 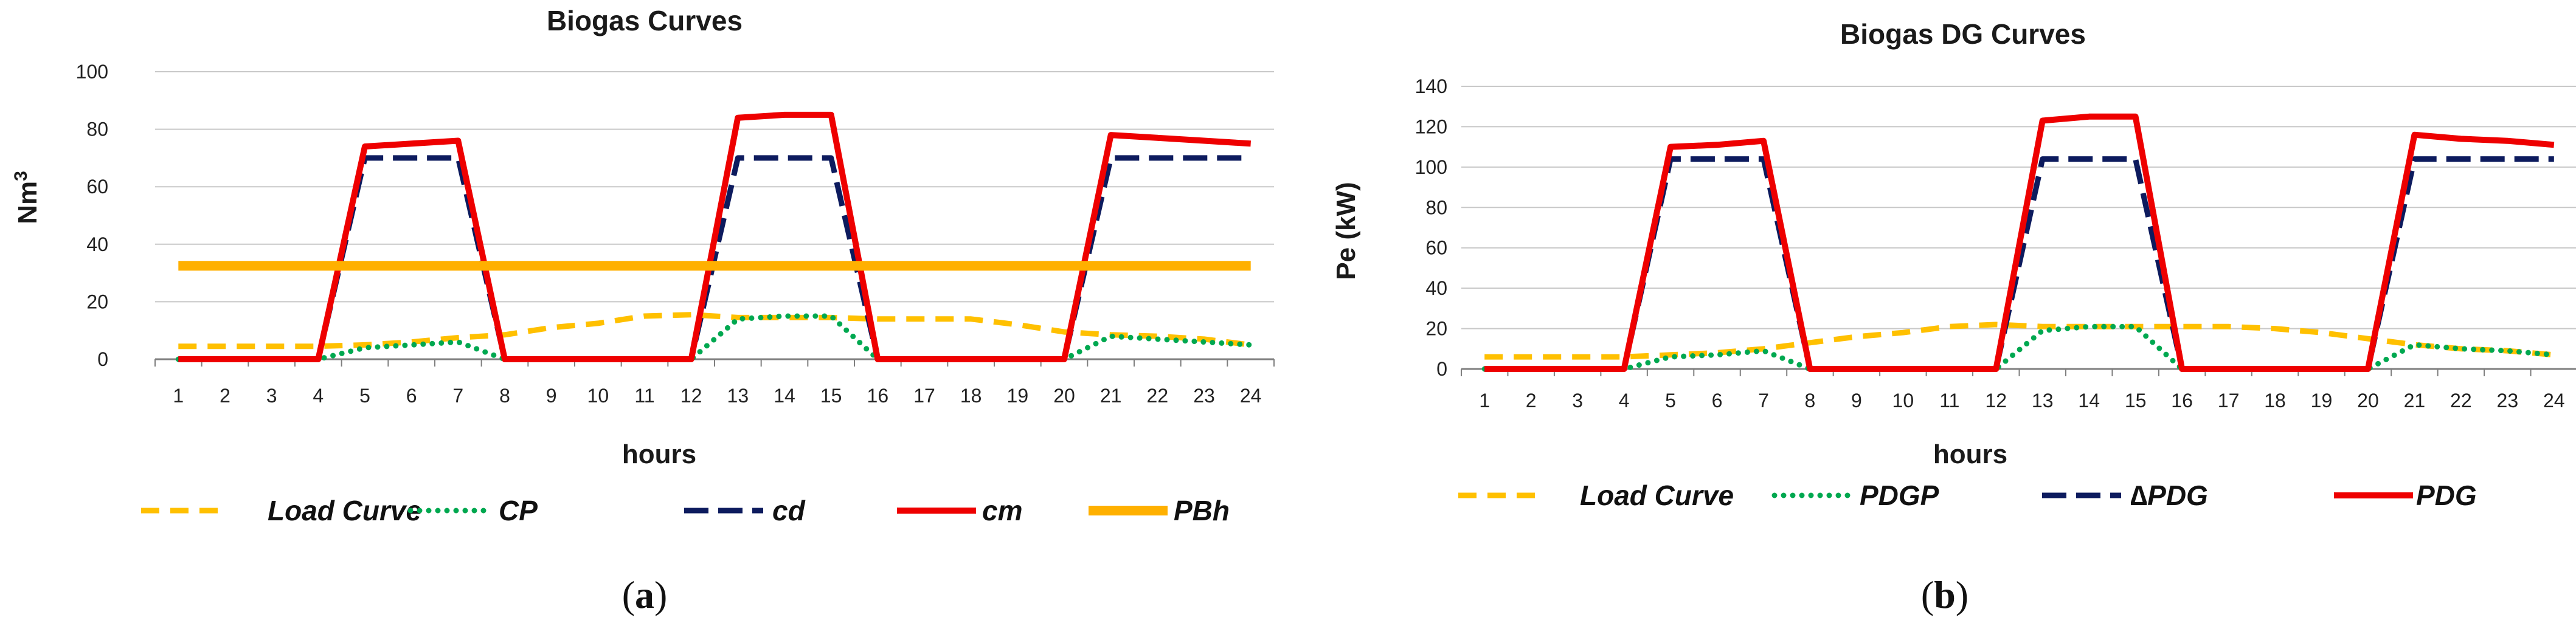 What do you see at coordinates (1967, 495) in the screenshot?
I see `legend: Load Curve PDGP ∆PDG PDG` at bounding box center [1967, 495].